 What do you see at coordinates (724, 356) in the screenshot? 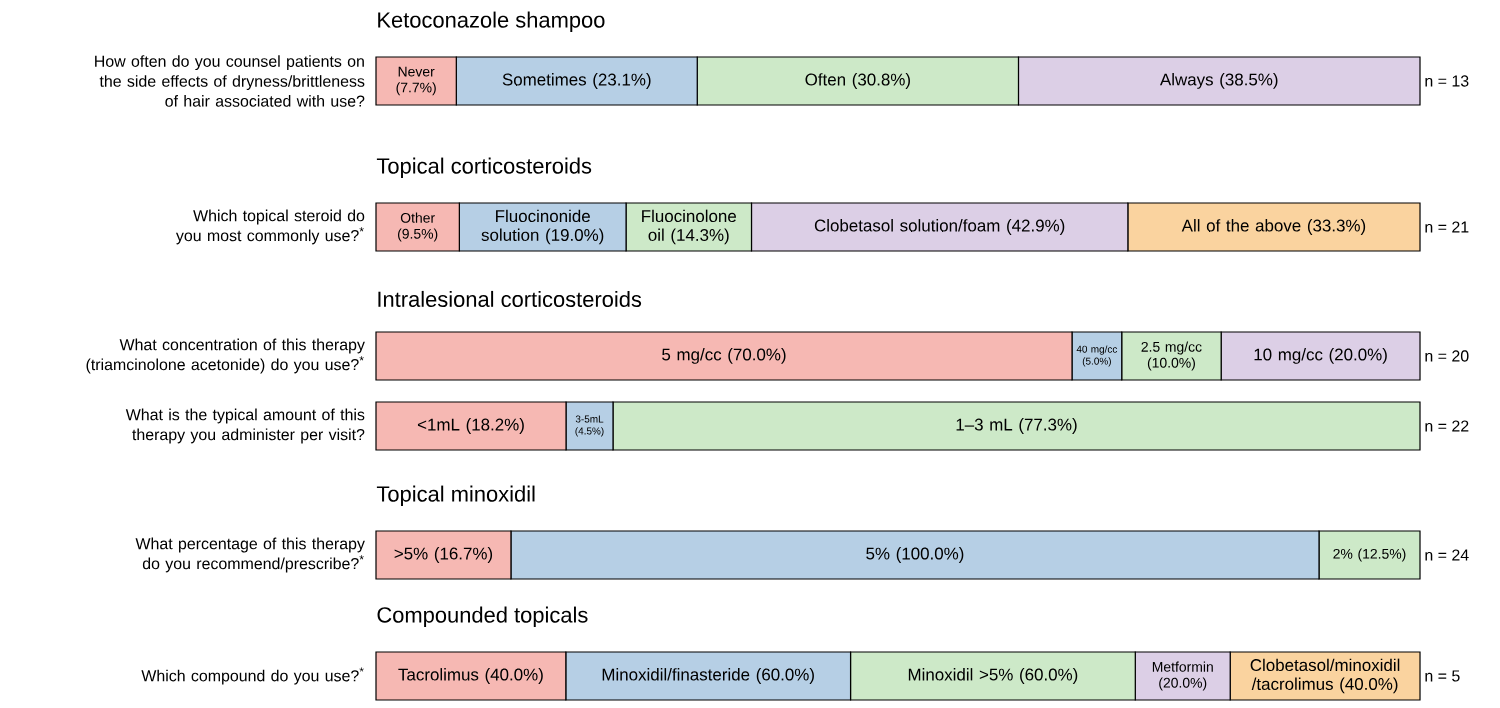
I see `data-label: 5 mg/cc (70.0%)` at bounding box center [724, 356].